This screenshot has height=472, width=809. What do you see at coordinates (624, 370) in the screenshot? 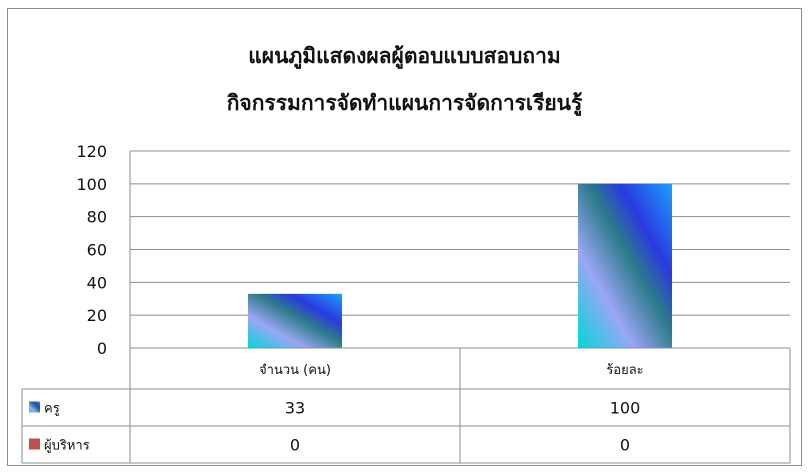
I see `category-label: ร้อยละ` at bounding box center [624, 370].